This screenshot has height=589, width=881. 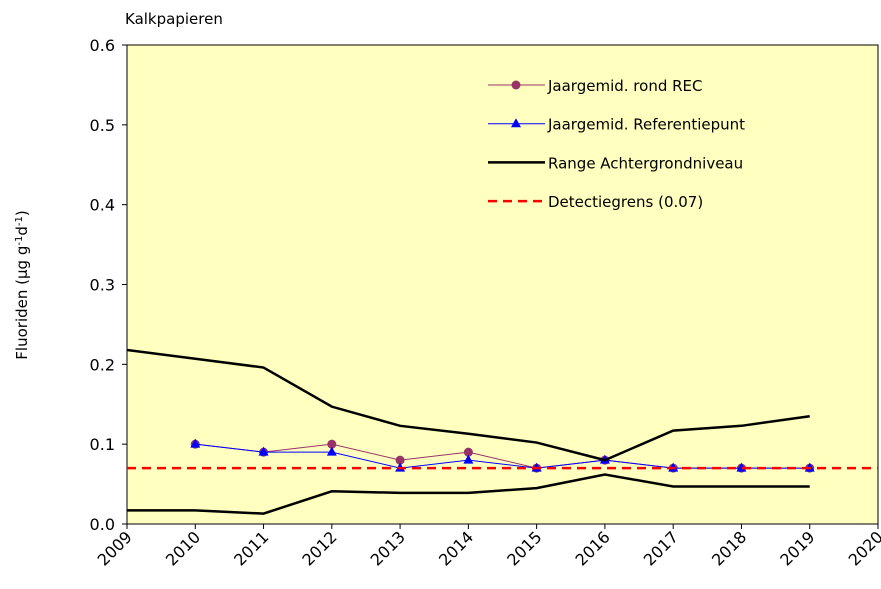 What do you see at coordinates (502, 456) in the screenshot?
I see `series-line` at bounding box center [502, 456].